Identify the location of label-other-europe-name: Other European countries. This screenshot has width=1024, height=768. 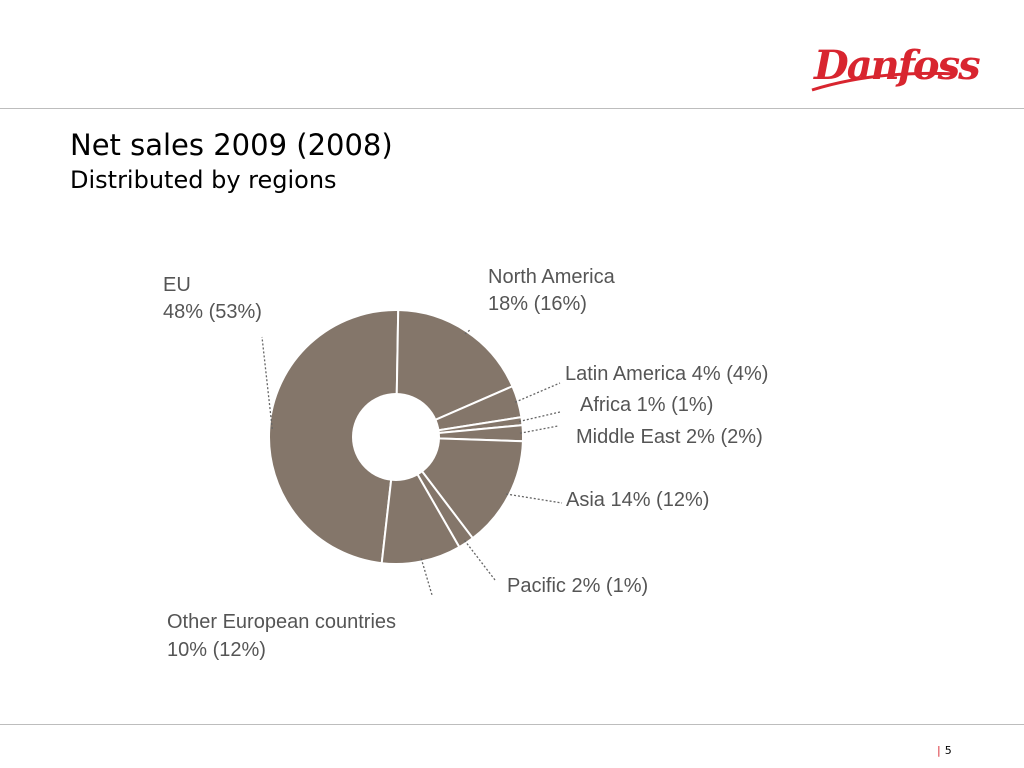
(281, 622).